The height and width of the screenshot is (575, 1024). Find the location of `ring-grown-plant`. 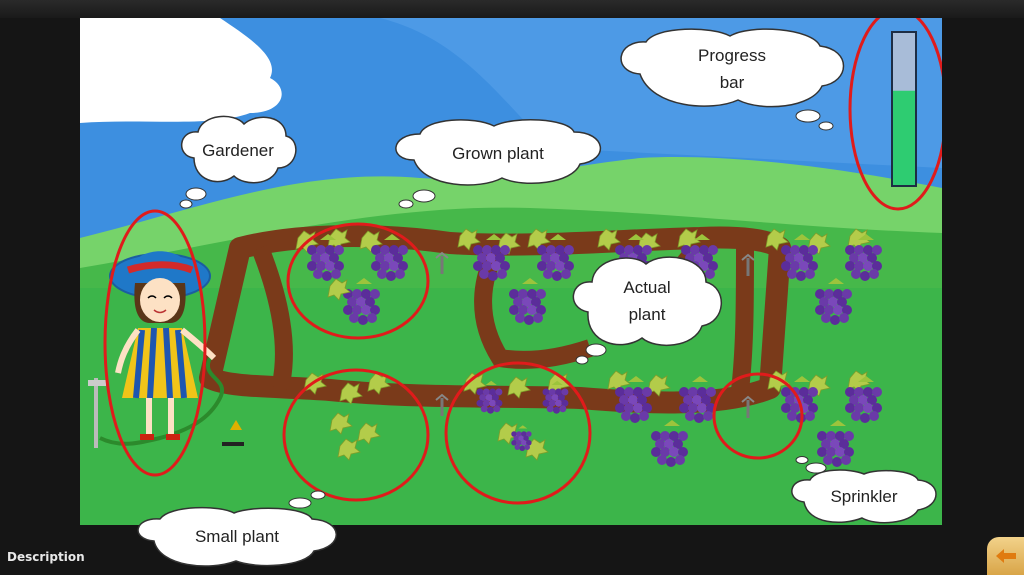

ring-grown-plant is located at coordinates (358, 281).